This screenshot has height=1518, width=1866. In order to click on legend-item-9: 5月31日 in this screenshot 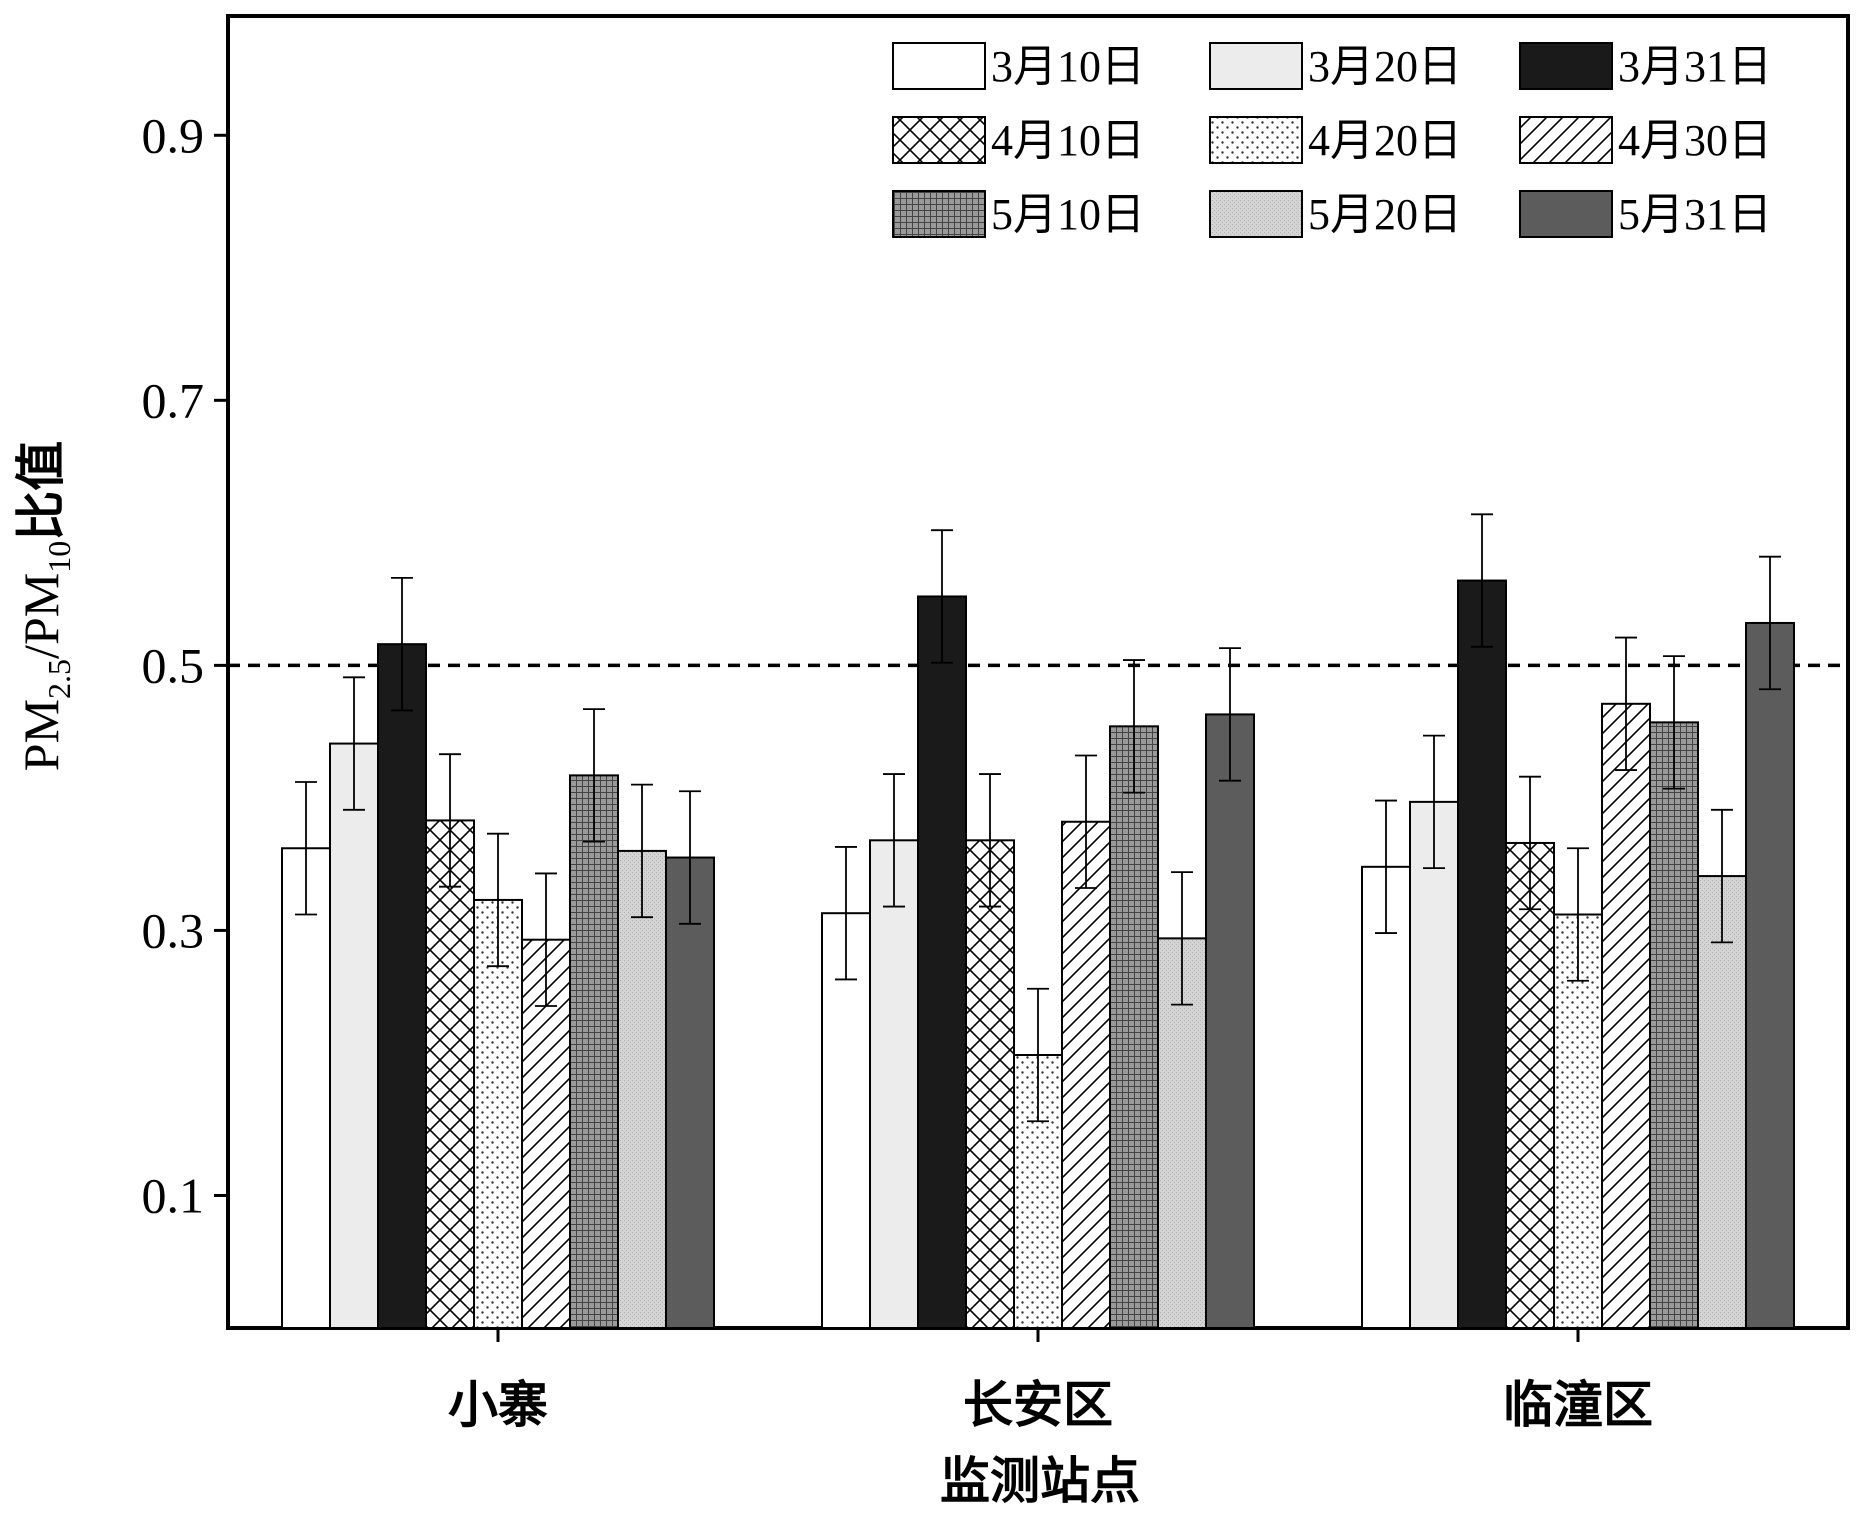, I will do `click(1645, 214)`.